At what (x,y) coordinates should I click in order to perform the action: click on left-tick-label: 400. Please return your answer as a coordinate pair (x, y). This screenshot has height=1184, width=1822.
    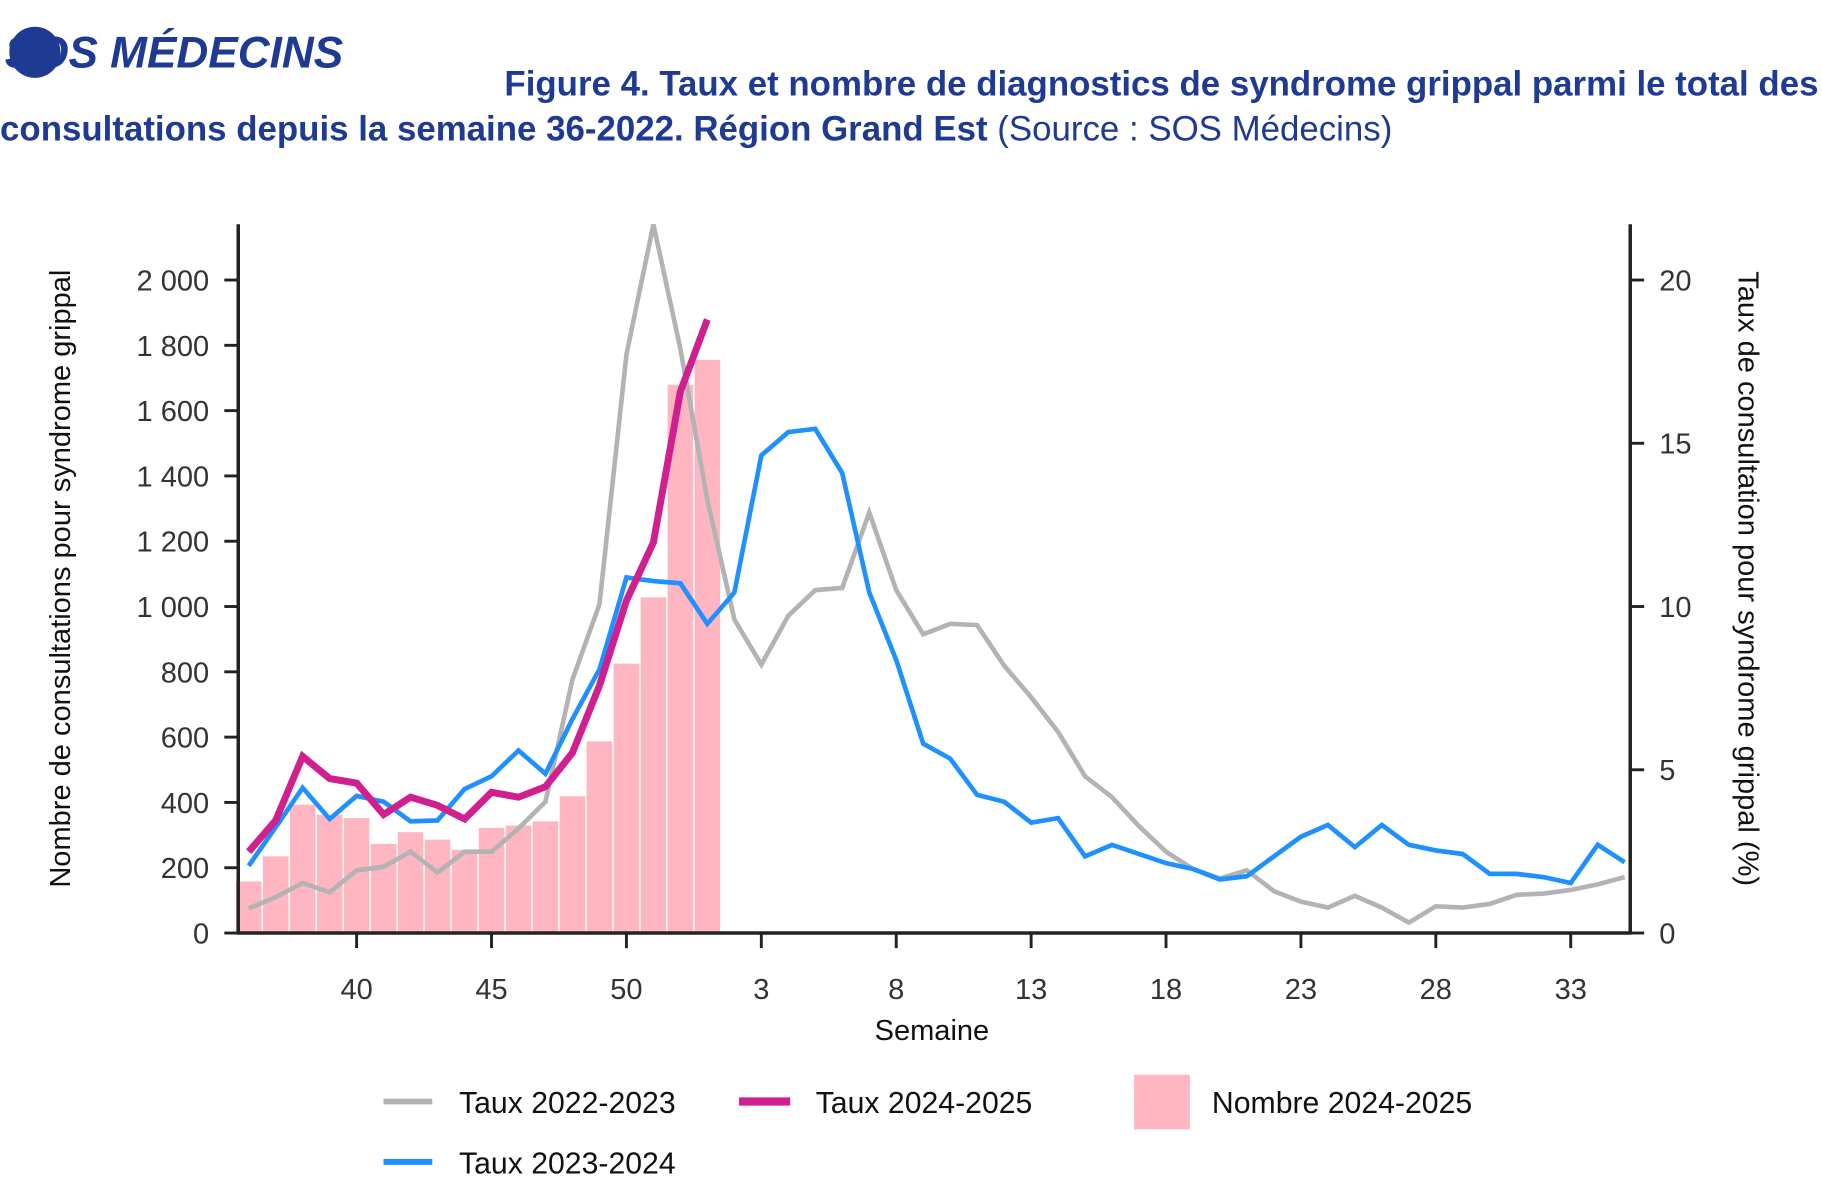
    Looking at the image, I should click on (185, 804).